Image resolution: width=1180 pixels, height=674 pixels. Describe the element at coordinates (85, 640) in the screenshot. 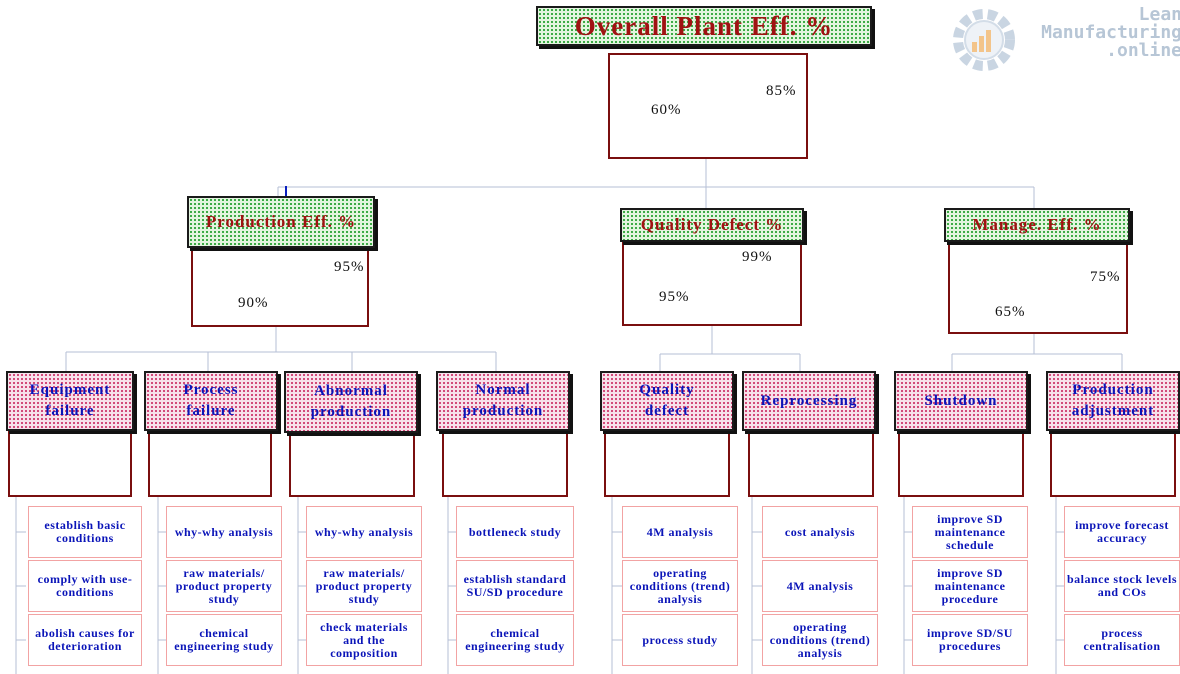

I see `action-item: abolish causes for deterioration` at that location.